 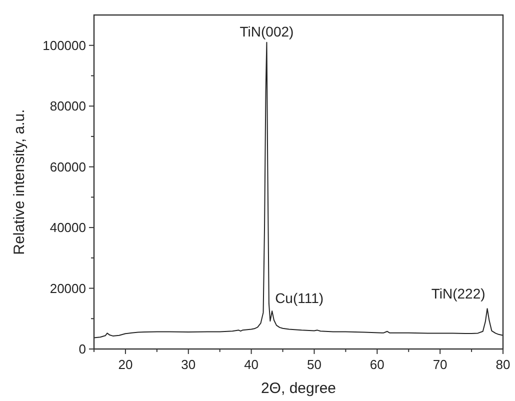 What do you see at coordinates (458, 294) in the screenshot?
I see `annotation: TiN(222)` at bounding box center [458, 294].